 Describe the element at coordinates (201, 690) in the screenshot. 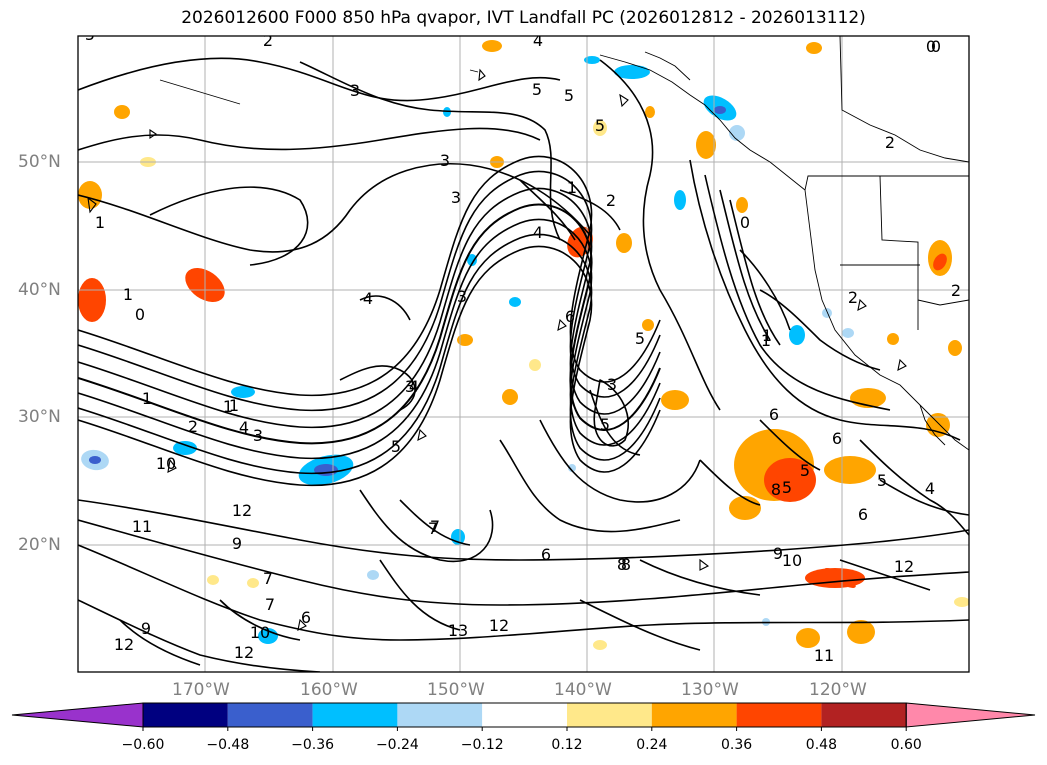

I see `lon-label: 170°W` at that location.